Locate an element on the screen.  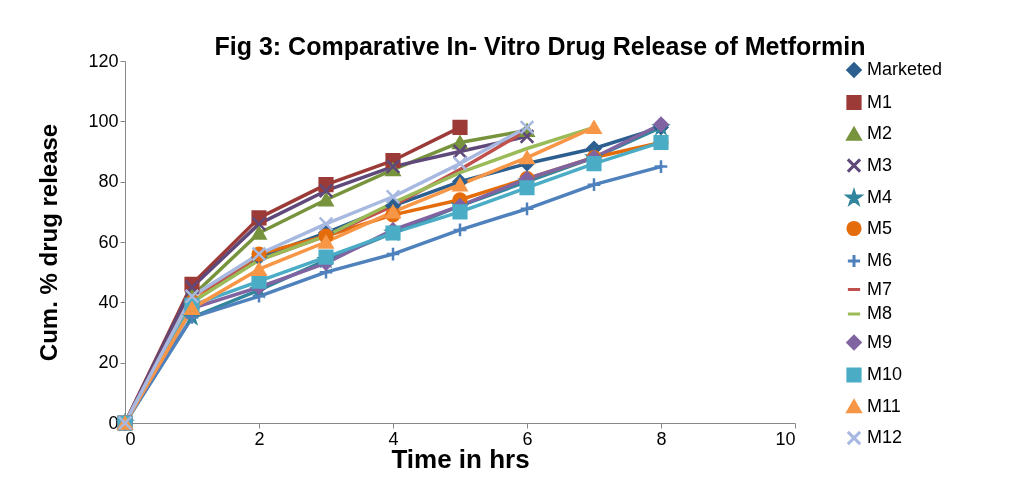
legend-label: M9 is located at coordinates (880, 341).